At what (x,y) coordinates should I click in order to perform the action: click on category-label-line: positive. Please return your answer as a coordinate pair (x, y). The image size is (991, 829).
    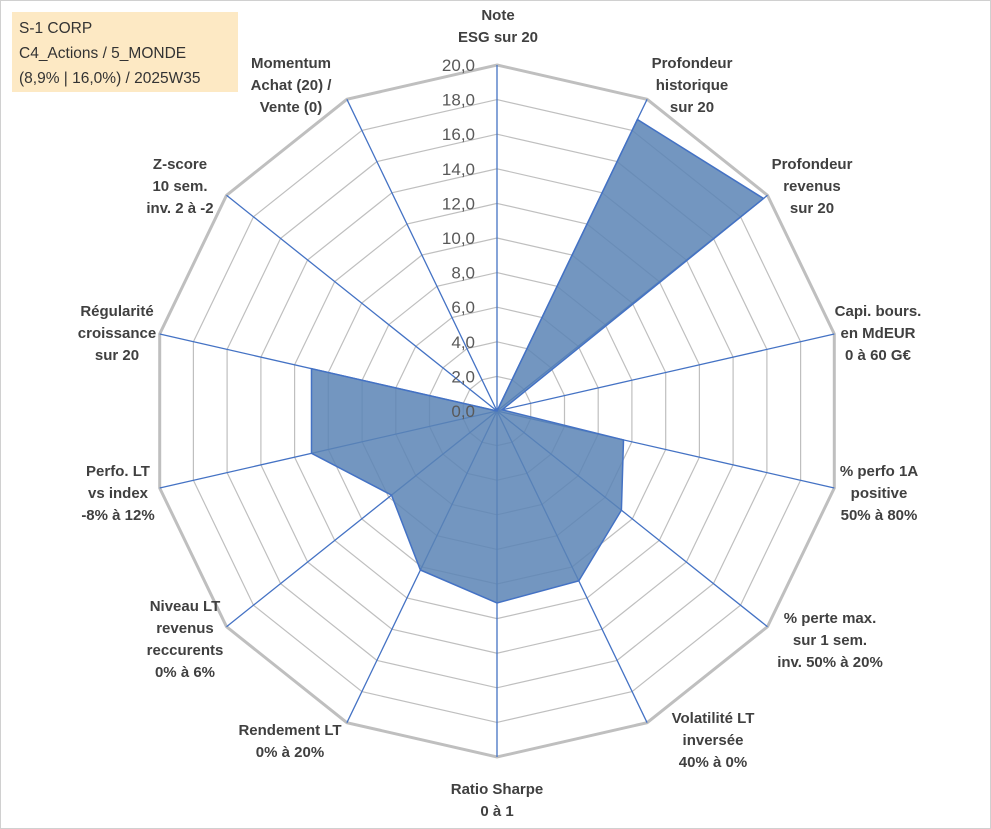
    Looking at the image, I should click on (879, 493).